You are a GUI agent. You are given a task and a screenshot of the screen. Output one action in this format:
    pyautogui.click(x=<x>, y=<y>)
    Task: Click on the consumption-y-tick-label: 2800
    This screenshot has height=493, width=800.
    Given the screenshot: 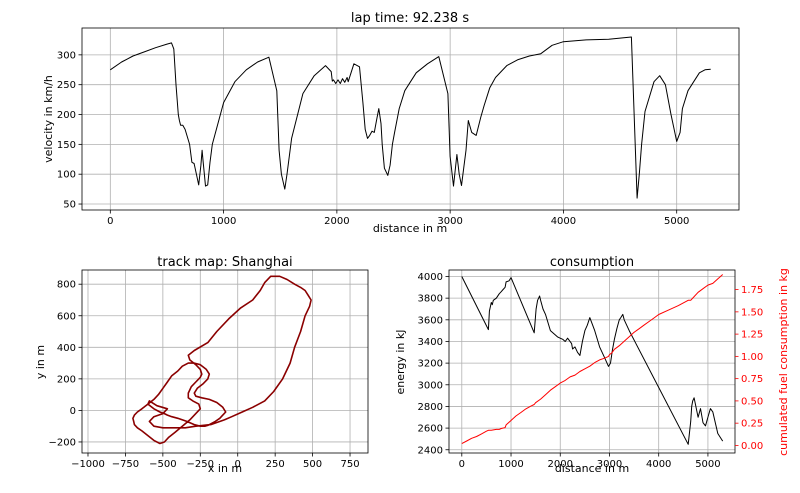 What is the action you would take?
    pyautogui.click(x=430, y=407)
    